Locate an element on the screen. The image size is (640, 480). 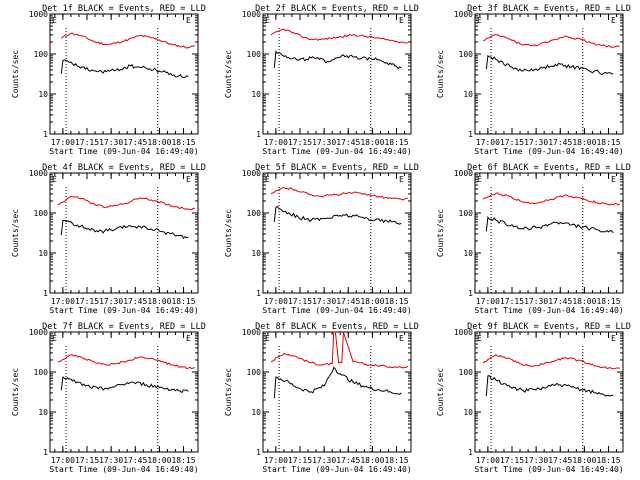
panel-title: Det 9f BLACK = Events, RED = LLD is located at coordinates (549, 327).